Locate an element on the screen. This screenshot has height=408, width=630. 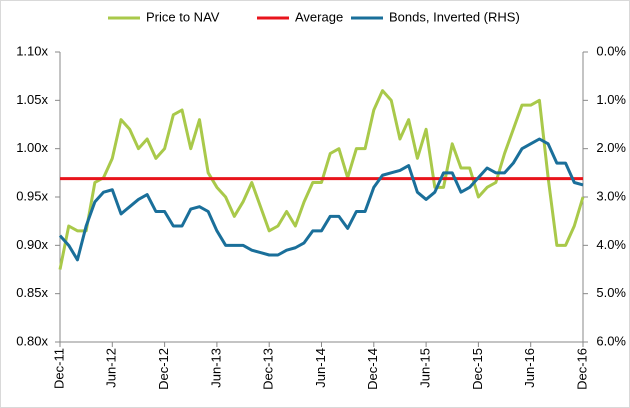
y2-tick-label: 2.0% is located at coordinates (611, 147).